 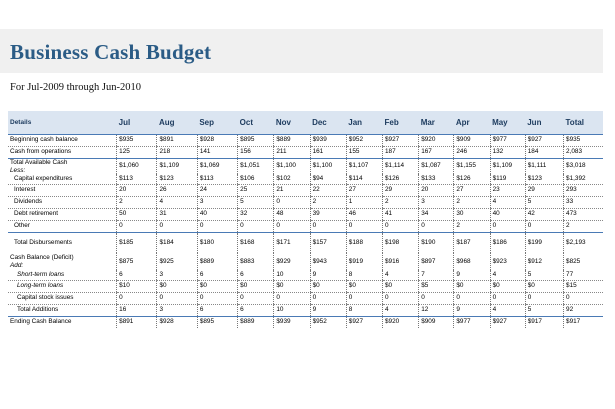 I want to click on month-header: Apr, so click(x=472, y=123).